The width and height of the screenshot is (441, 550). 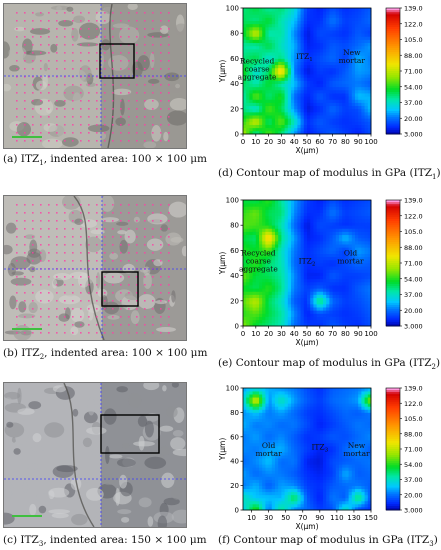 What do you see at coordinates (255, 142) in the screenshot?
I see `x-tick-label: 10` at bounding box center [255, 142].